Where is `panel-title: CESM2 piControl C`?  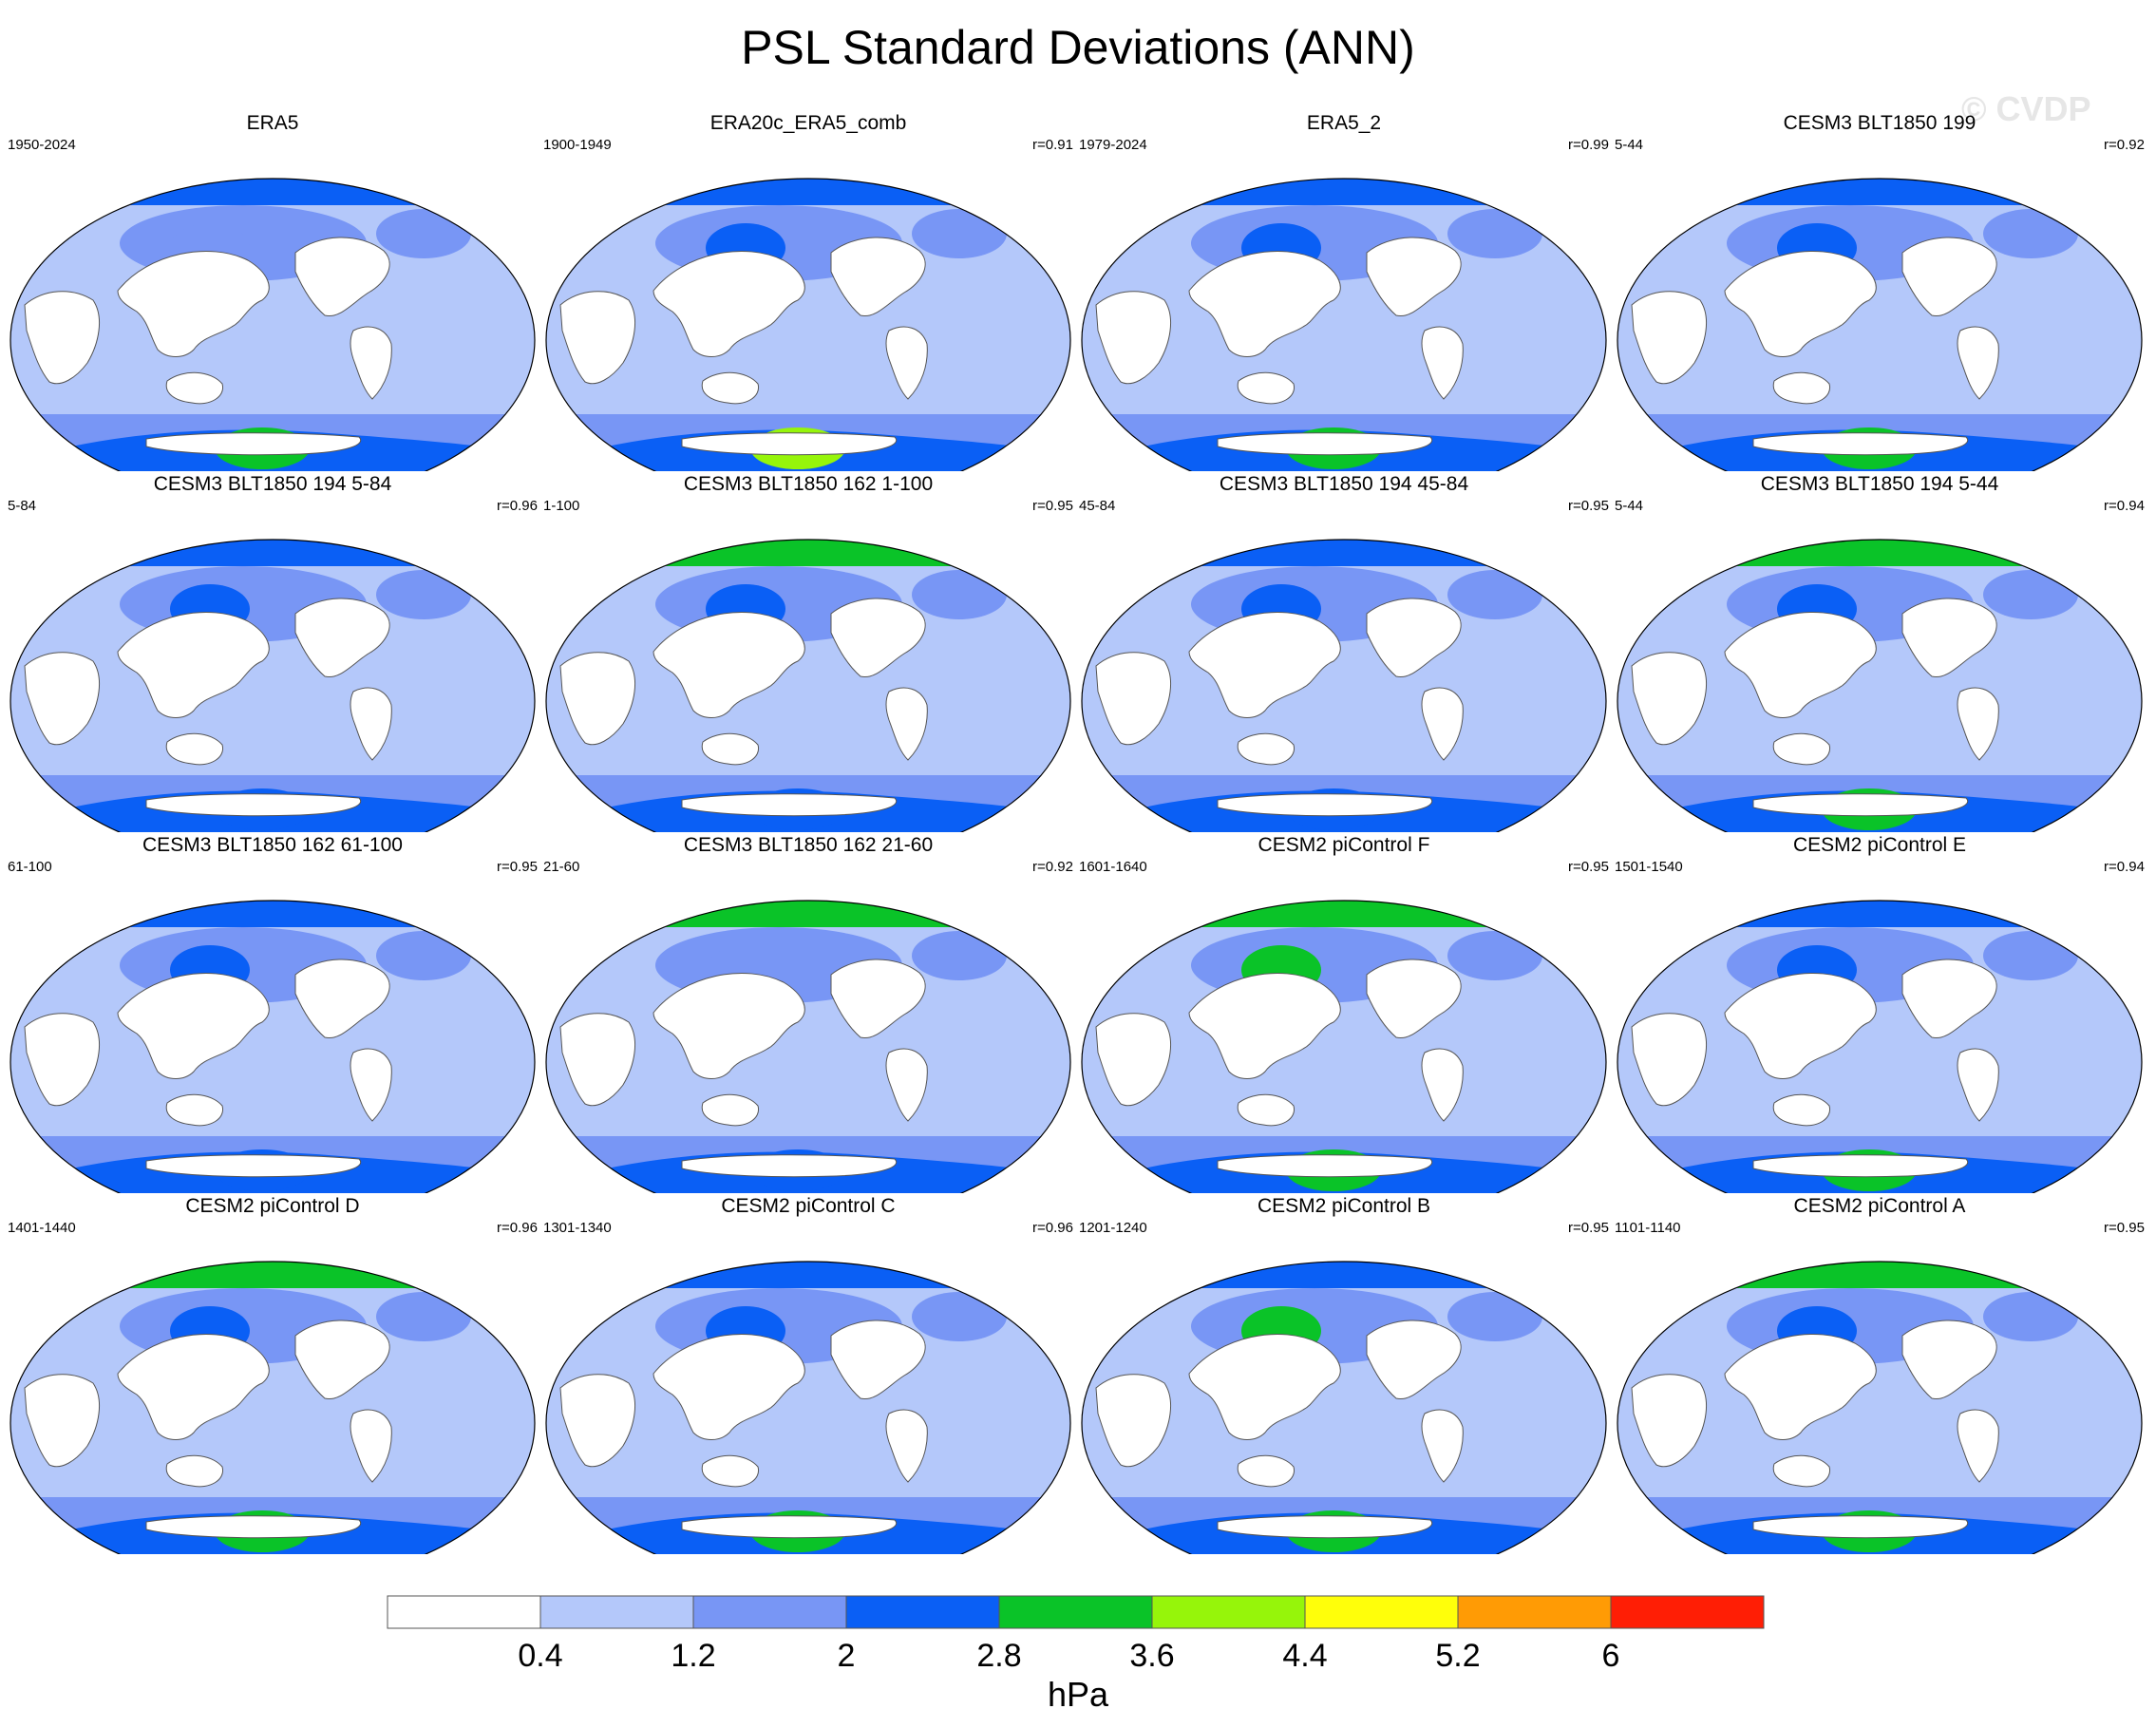 panel-title: CESM2 piControl C is located at coordinates (809, 1206).